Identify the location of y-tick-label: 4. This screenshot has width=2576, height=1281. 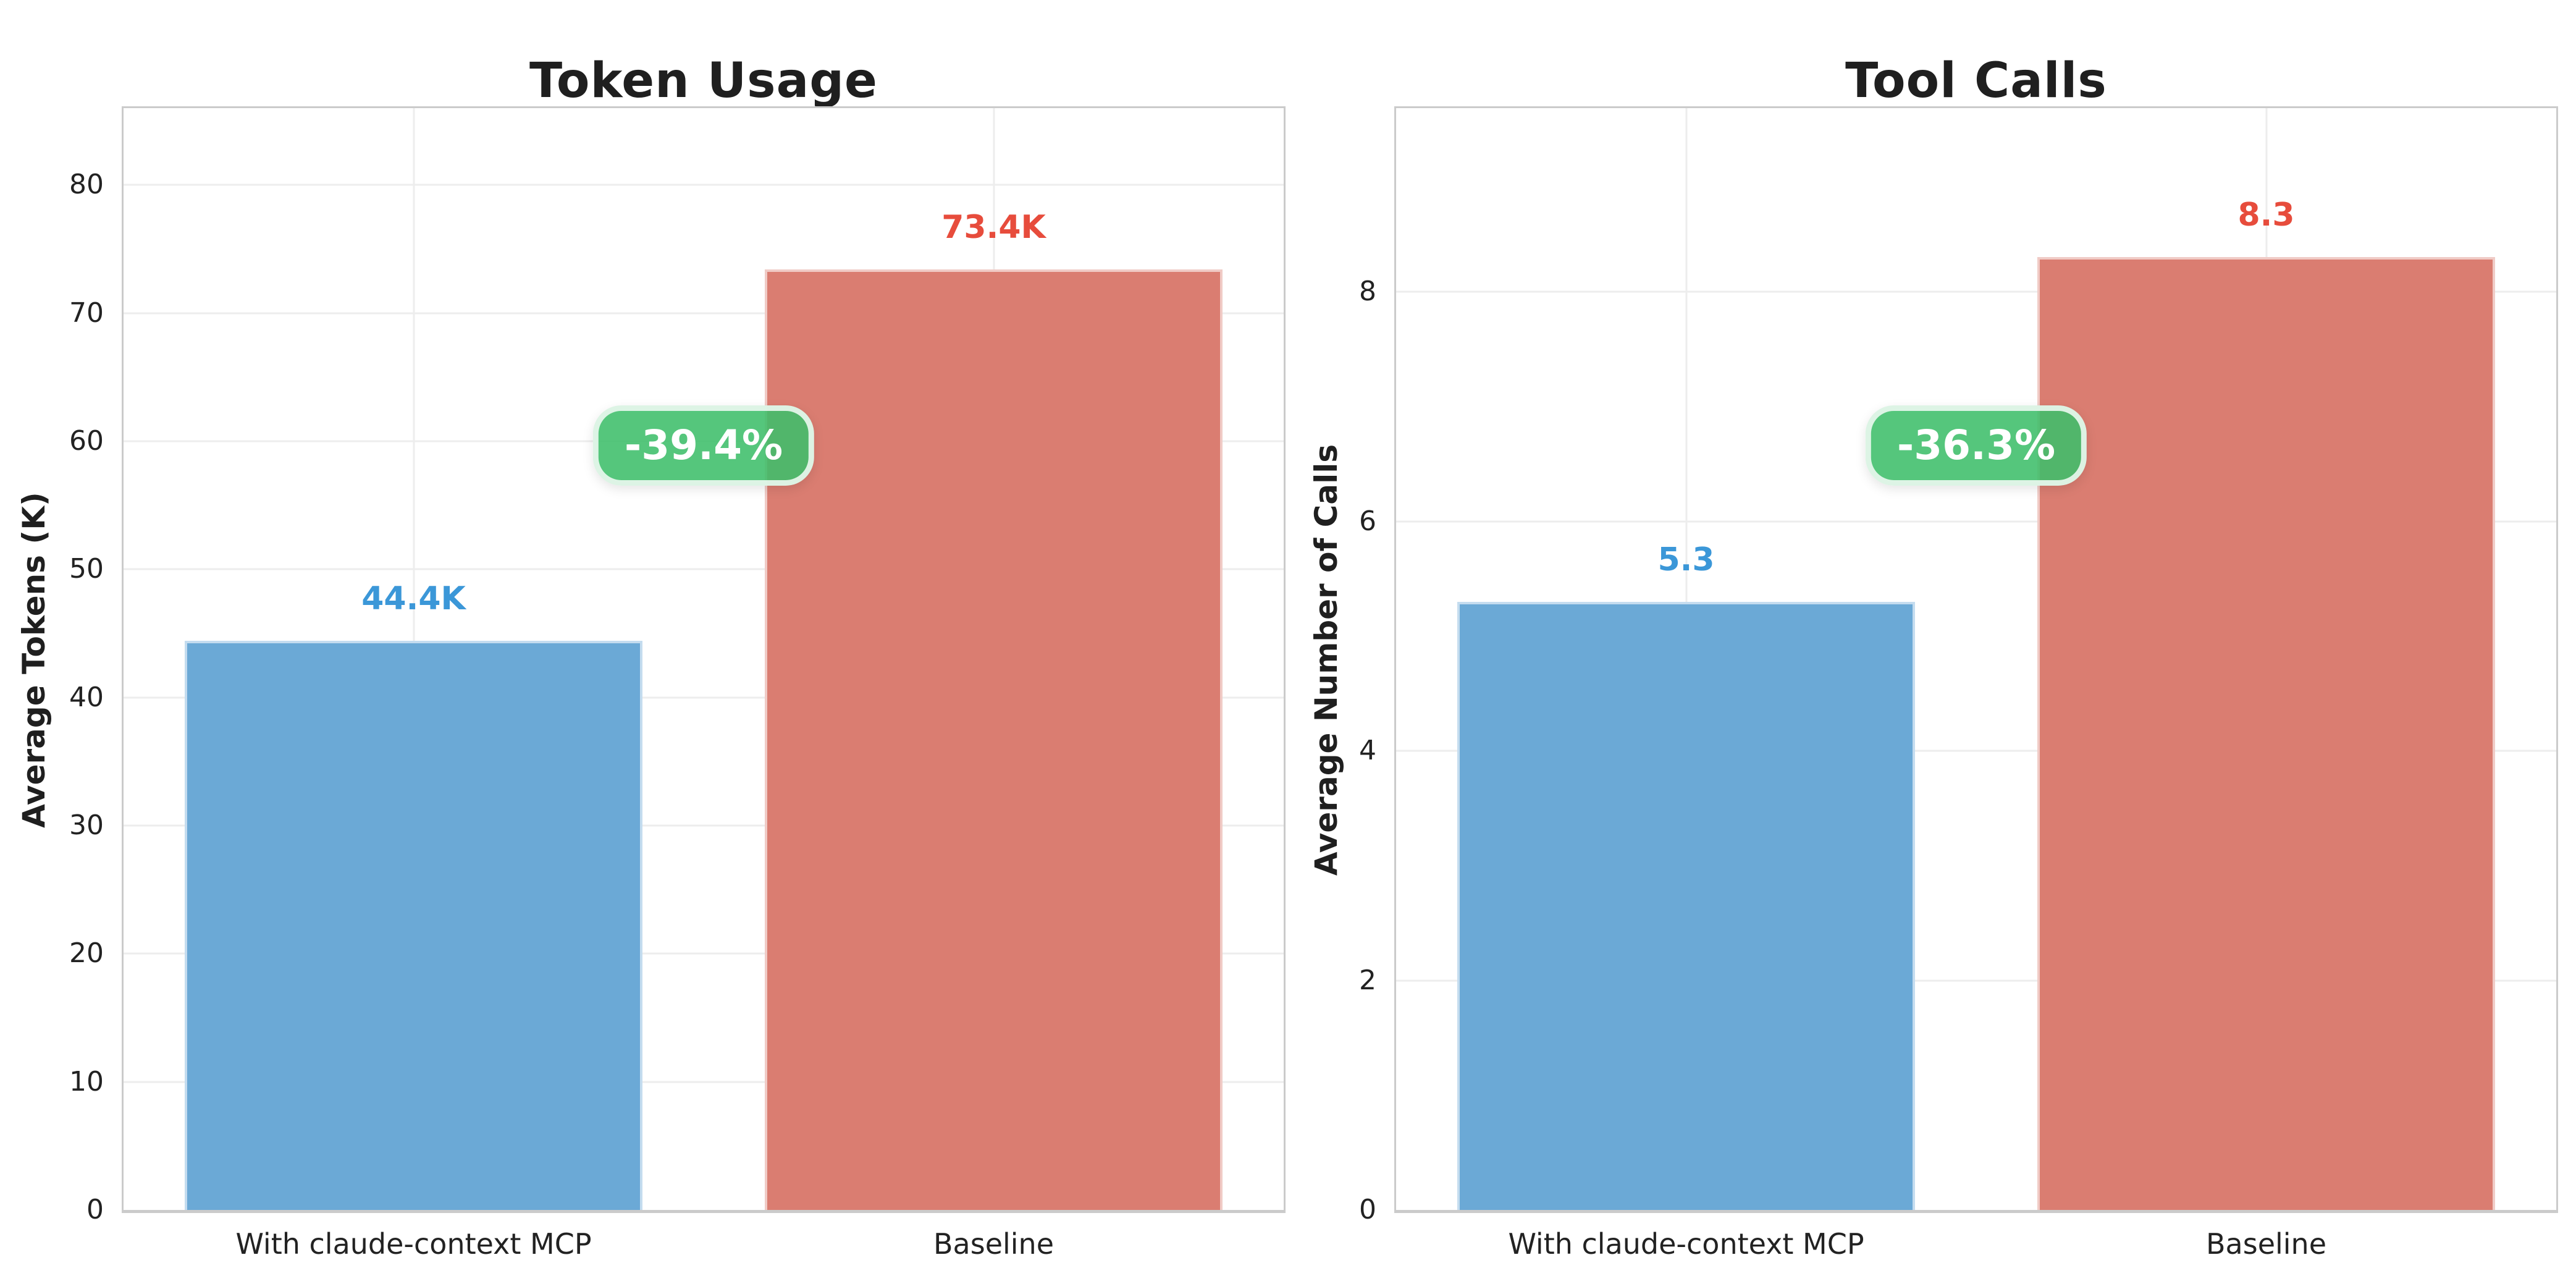
(1367, 751).